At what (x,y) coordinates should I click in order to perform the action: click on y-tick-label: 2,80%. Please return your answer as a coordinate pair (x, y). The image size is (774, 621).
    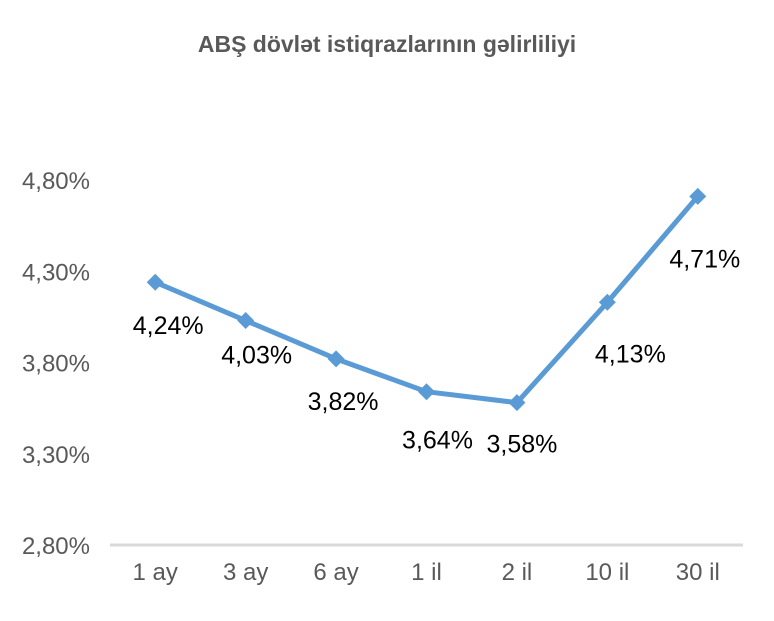
    Looking at the image, I should click on (56, 546).